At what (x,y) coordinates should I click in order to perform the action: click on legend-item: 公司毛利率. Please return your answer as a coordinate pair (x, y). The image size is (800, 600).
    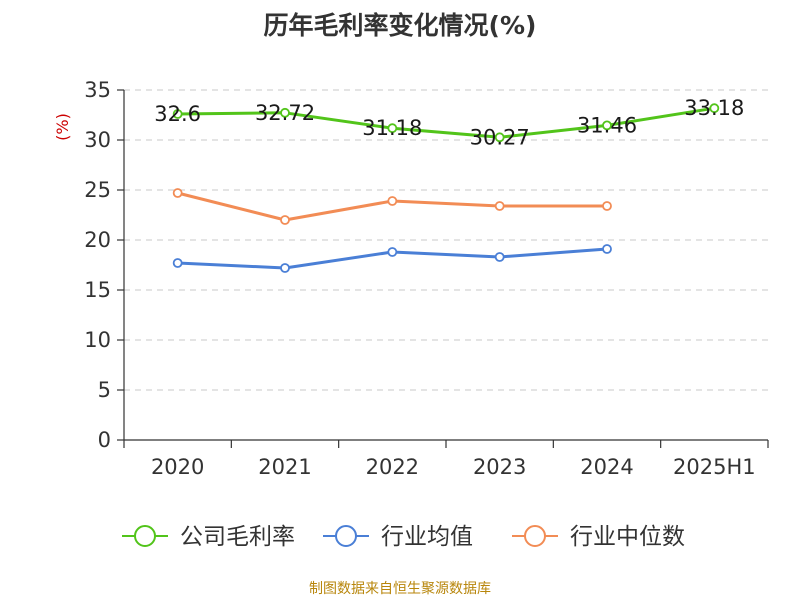
    Looking at the image, I should click on (208, 537).